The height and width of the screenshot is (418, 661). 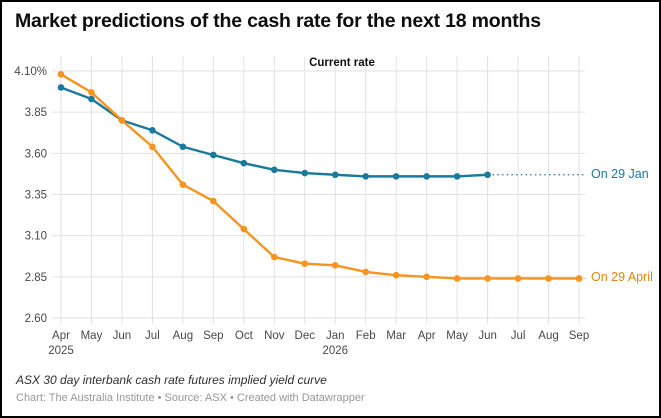 What do you see at coordinates (396, 336) in the screenshot?
I see `x-tick-label: Mar` at bounding box center [396, 336].